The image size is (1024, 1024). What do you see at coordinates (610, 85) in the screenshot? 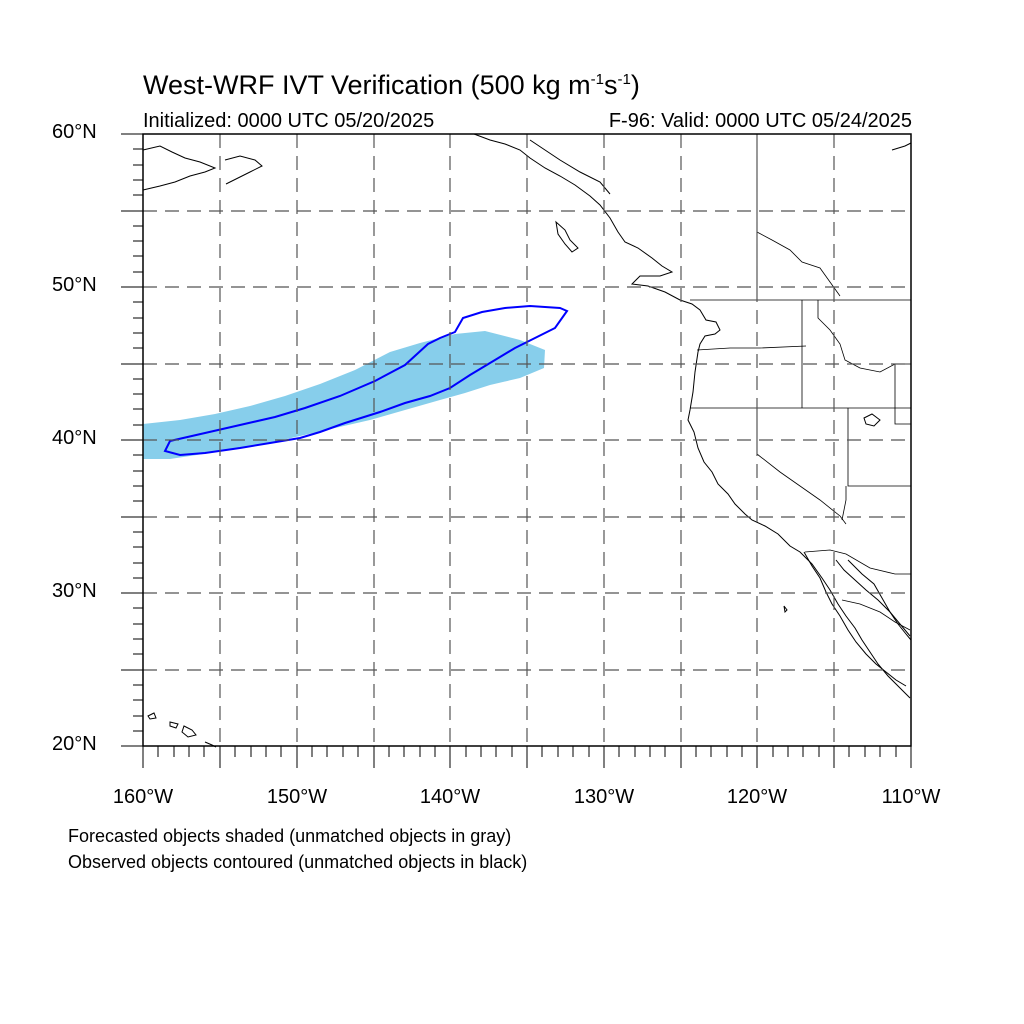
I see `title-mid: s` at bounding box center [610, 85].